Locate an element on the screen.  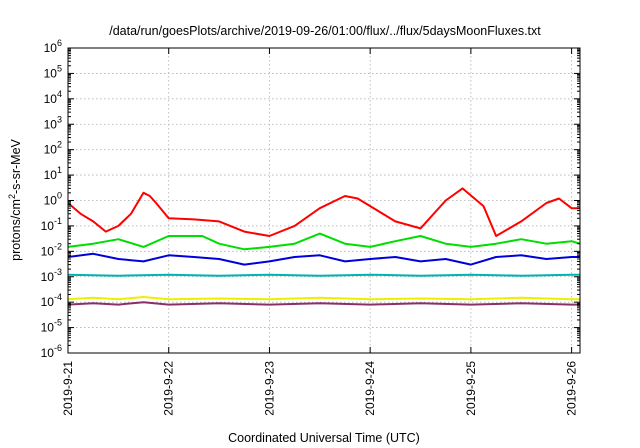
x-tick-label: 2019-9-21 is located at coordinates (68, 388).